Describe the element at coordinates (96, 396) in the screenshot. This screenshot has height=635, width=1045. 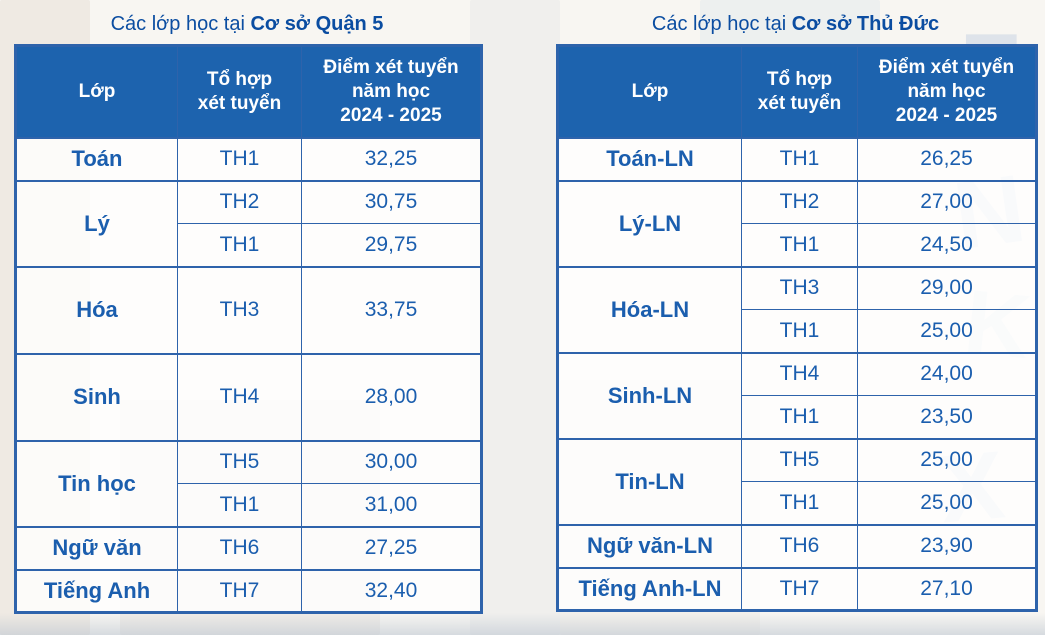
I see `class-cell: Sinh` at that location.